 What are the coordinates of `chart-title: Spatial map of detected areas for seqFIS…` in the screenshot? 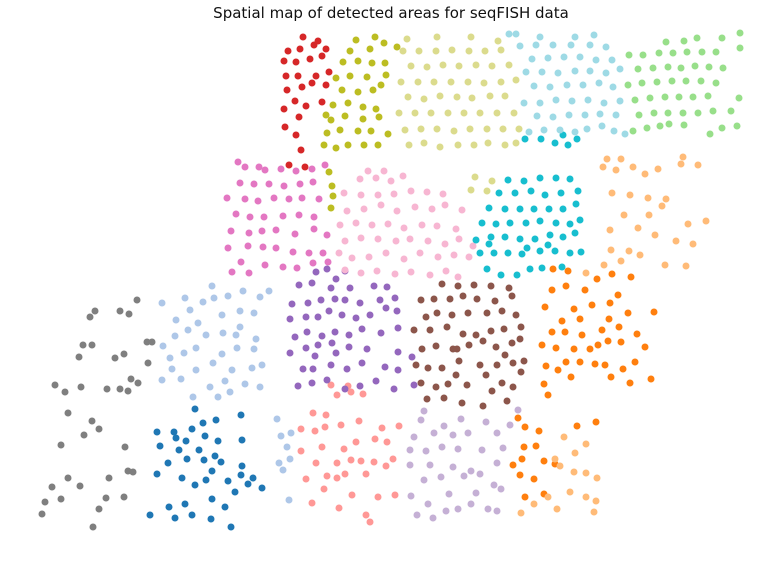 It's located at (391, 13).